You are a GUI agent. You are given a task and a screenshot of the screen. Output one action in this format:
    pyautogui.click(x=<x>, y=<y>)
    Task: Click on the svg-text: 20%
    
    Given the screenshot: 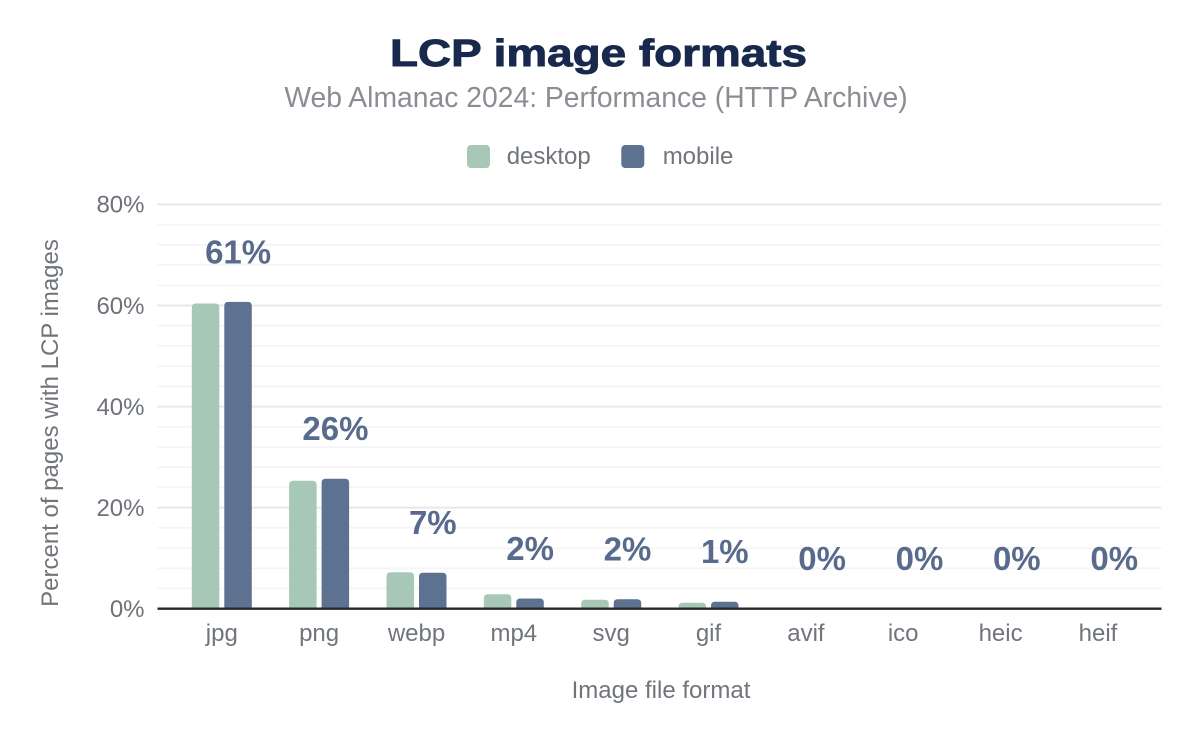 What is the action you would take?
    pyautogui.click(x=120, y=508)
    